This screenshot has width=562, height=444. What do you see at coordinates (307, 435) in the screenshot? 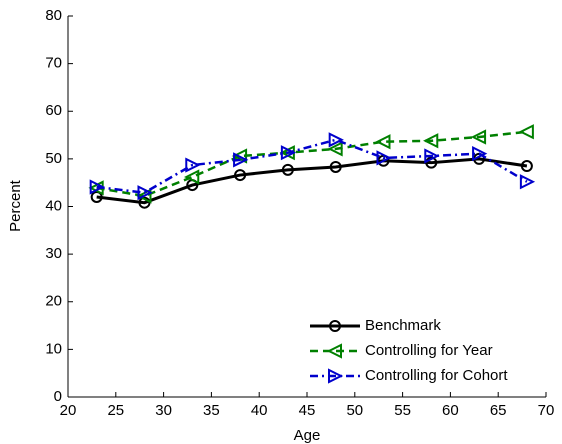
I see `x-axis-label: Age` at bounding box center [307, 435].